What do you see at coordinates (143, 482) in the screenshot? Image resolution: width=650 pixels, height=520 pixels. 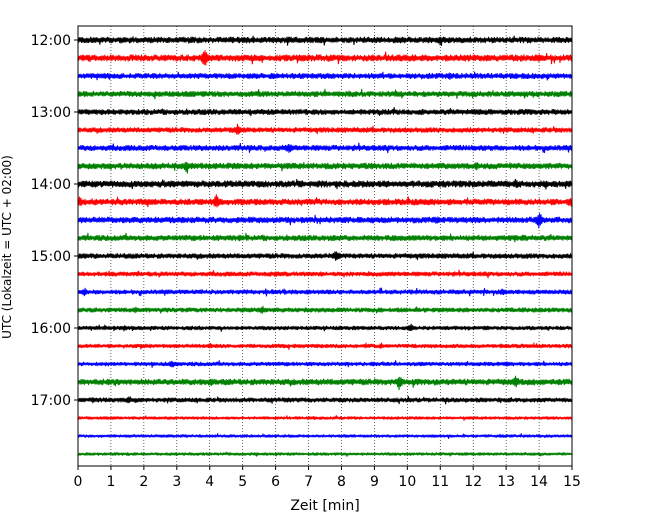 I see `x-tick-label: 2` at bounding box center [143, 482].